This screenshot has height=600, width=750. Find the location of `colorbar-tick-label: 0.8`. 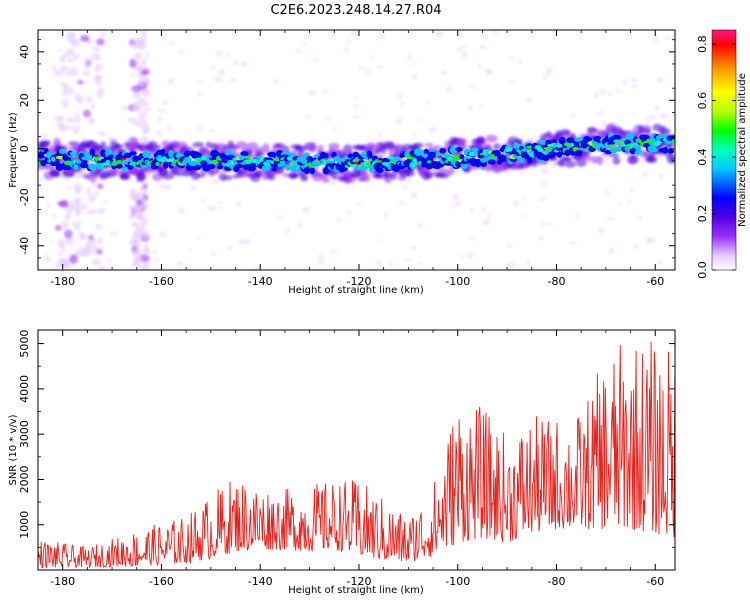

colorbar-tick-label: 0.8 is located at coordinates (702, 44).